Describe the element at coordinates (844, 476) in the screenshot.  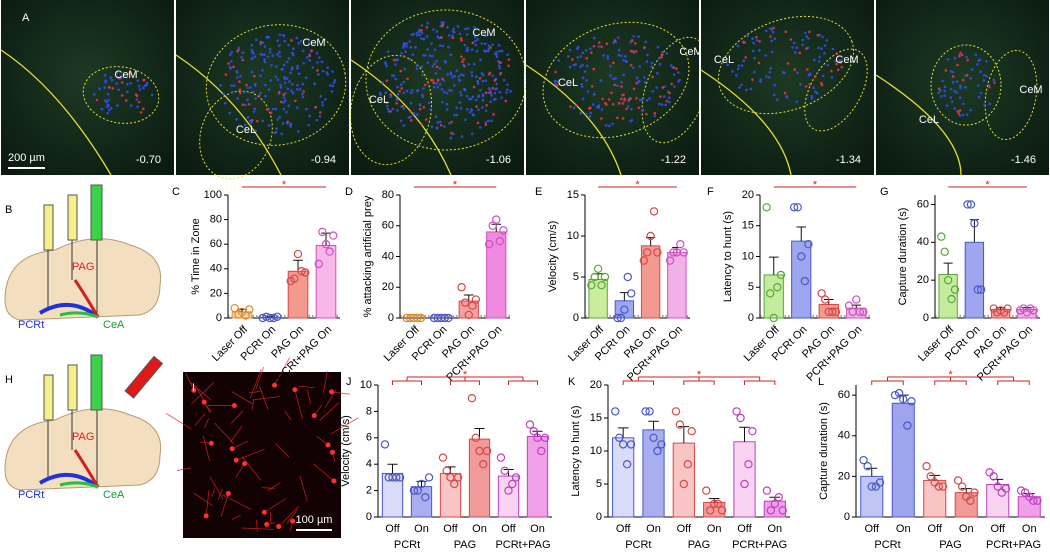
I see `y-tick-label: 20` at that location.